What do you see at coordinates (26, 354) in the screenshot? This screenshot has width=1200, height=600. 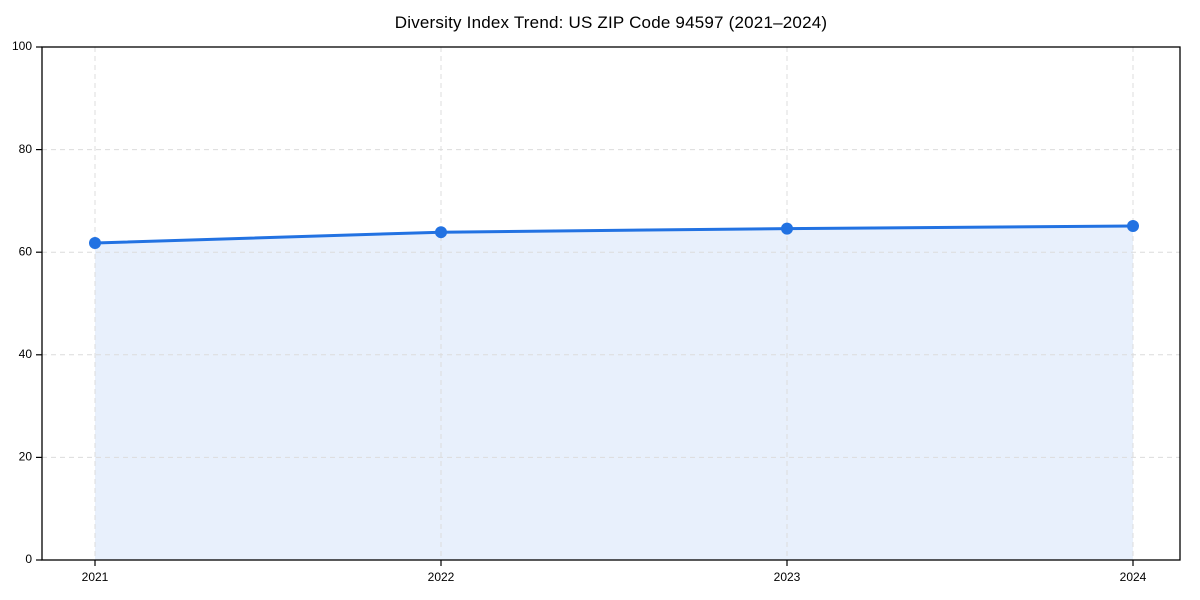 I see `y-tick-label: 40` at bounding box center [26, 354].